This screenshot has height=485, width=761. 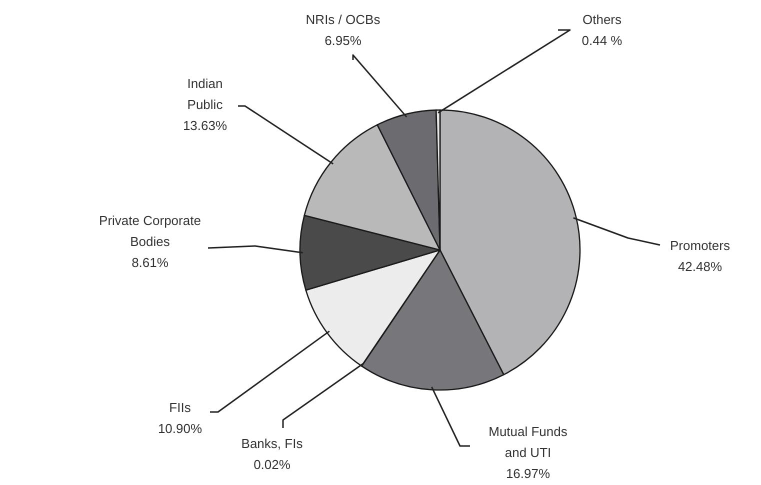 I want to click on data-label: 10.90%, so click(x=180, y=428).